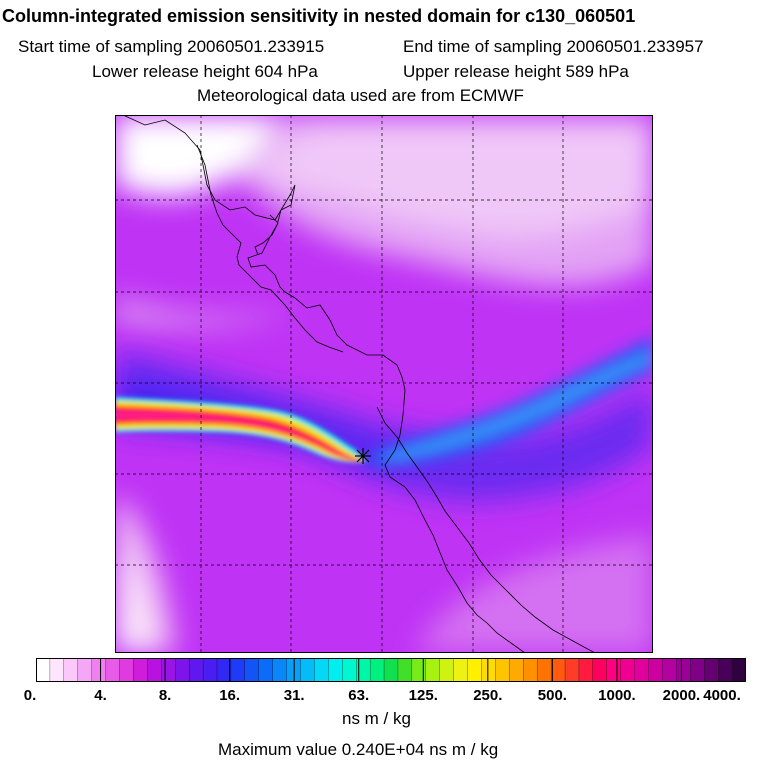  Describe the element at coordinates (205, 71) in the screenshot. I see `release-lower: Lower release height 604 hPa` at that location.